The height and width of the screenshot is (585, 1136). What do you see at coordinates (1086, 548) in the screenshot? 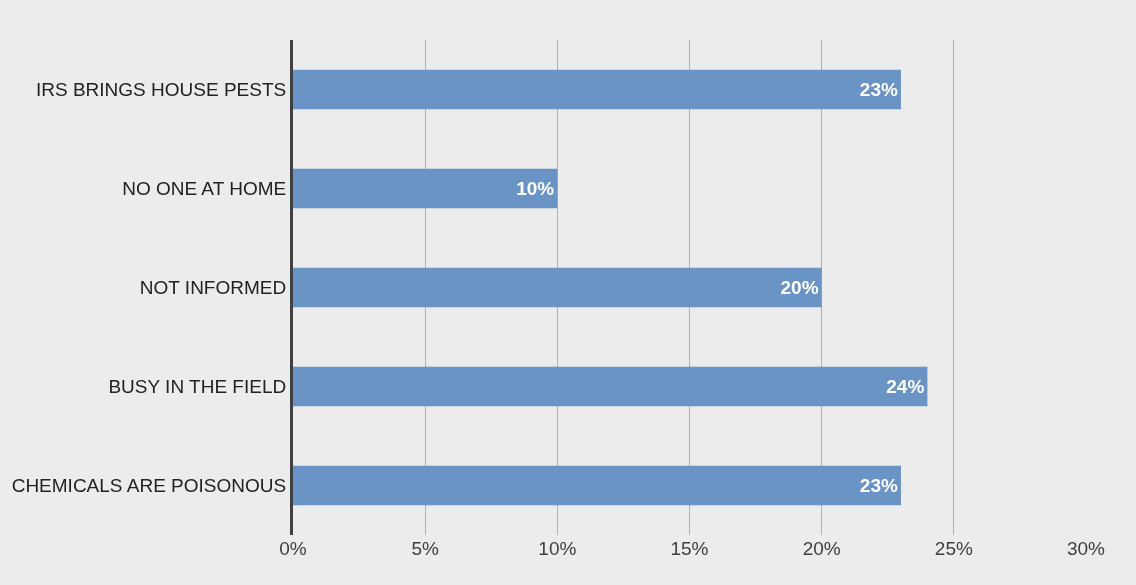
I see `x-tick-label: 30%` at bounding box center [1086, 548].